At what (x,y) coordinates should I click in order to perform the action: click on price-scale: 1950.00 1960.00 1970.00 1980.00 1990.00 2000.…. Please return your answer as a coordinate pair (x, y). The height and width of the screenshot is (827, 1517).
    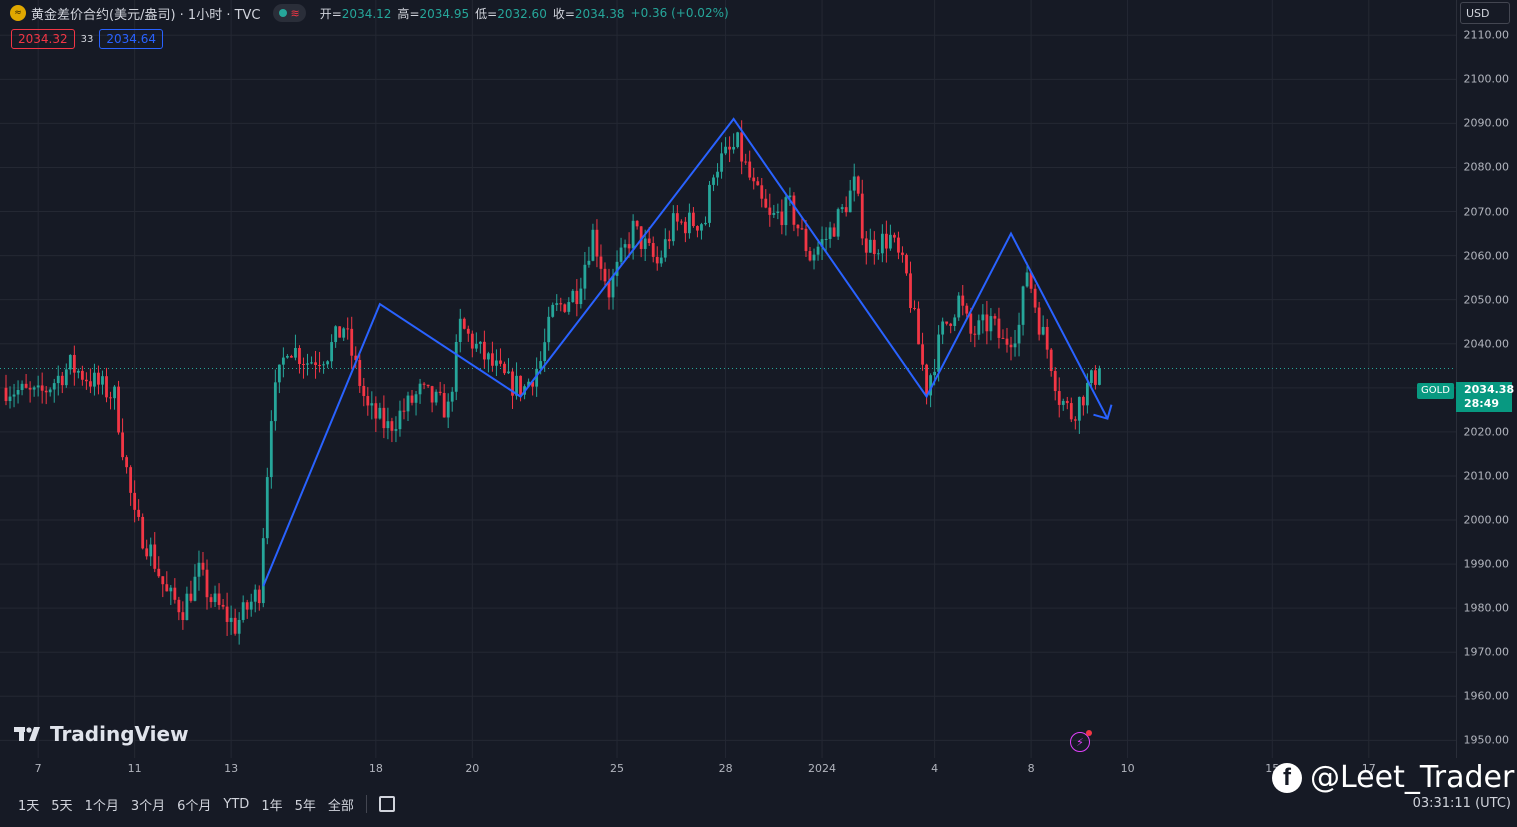
    Looking at the image, I should click on (1486, 379).